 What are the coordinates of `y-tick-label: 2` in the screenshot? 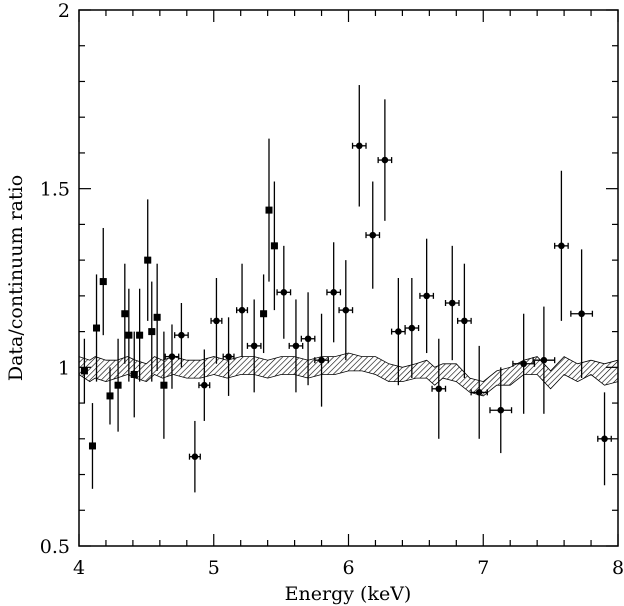 It's located at (64, 11).